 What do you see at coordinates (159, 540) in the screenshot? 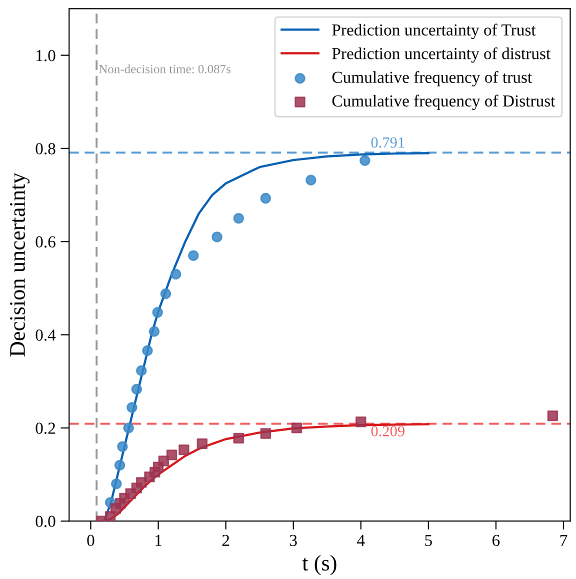
I see `x-tick-label: 1` at bounding box center [159, 540].